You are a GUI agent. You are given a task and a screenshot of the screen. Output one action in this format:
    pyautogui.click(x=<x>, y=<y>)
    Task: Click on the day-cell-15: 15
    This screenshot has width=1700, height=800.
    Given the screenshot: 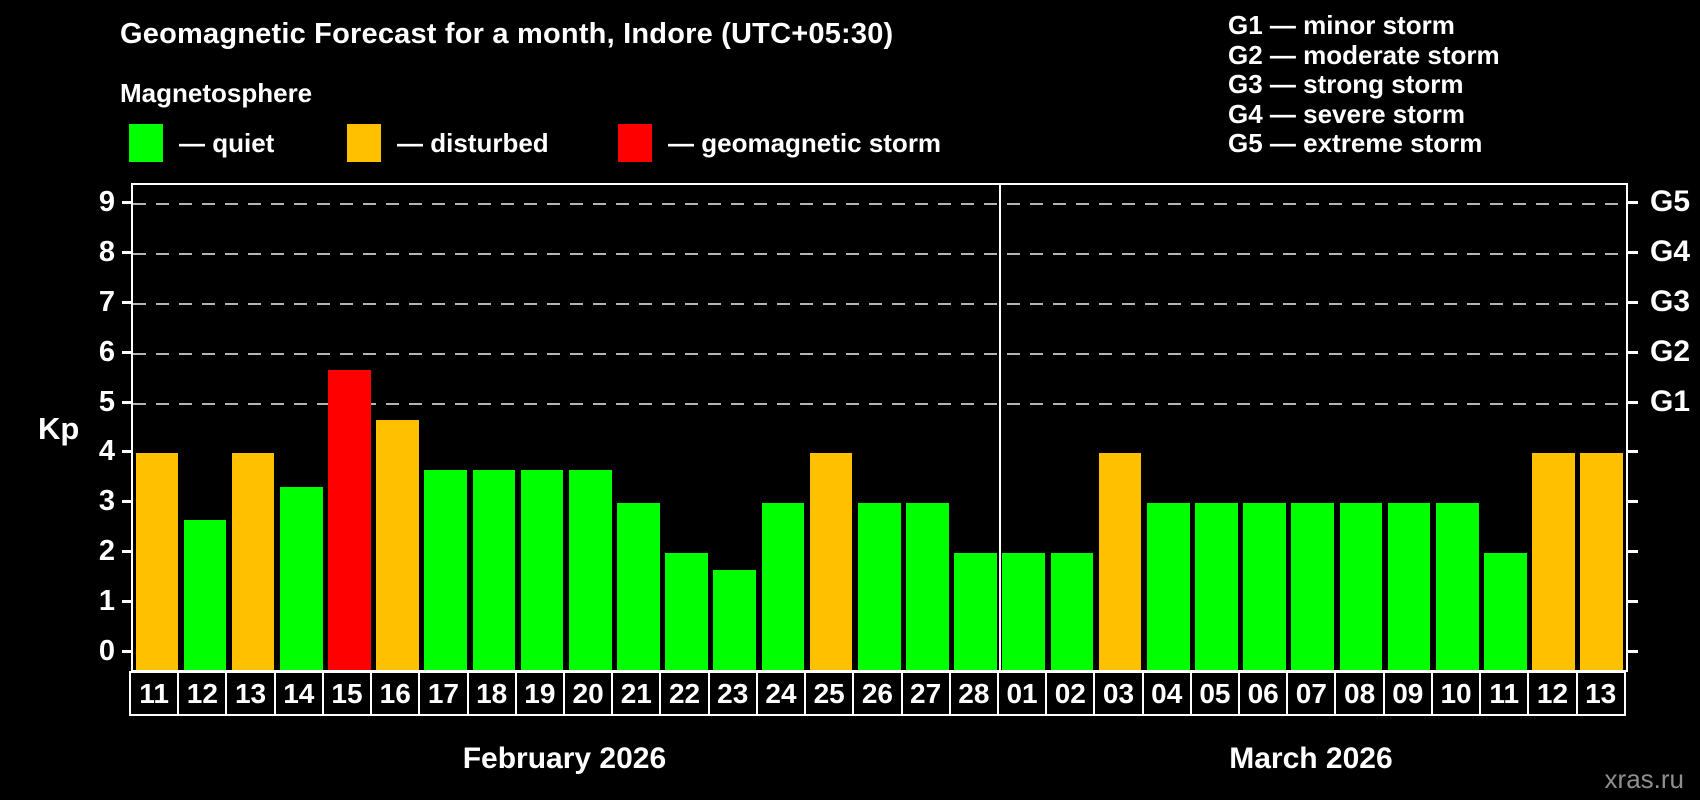 What is the action you would take?
    pyautogui.click(x=346, y=693)
    